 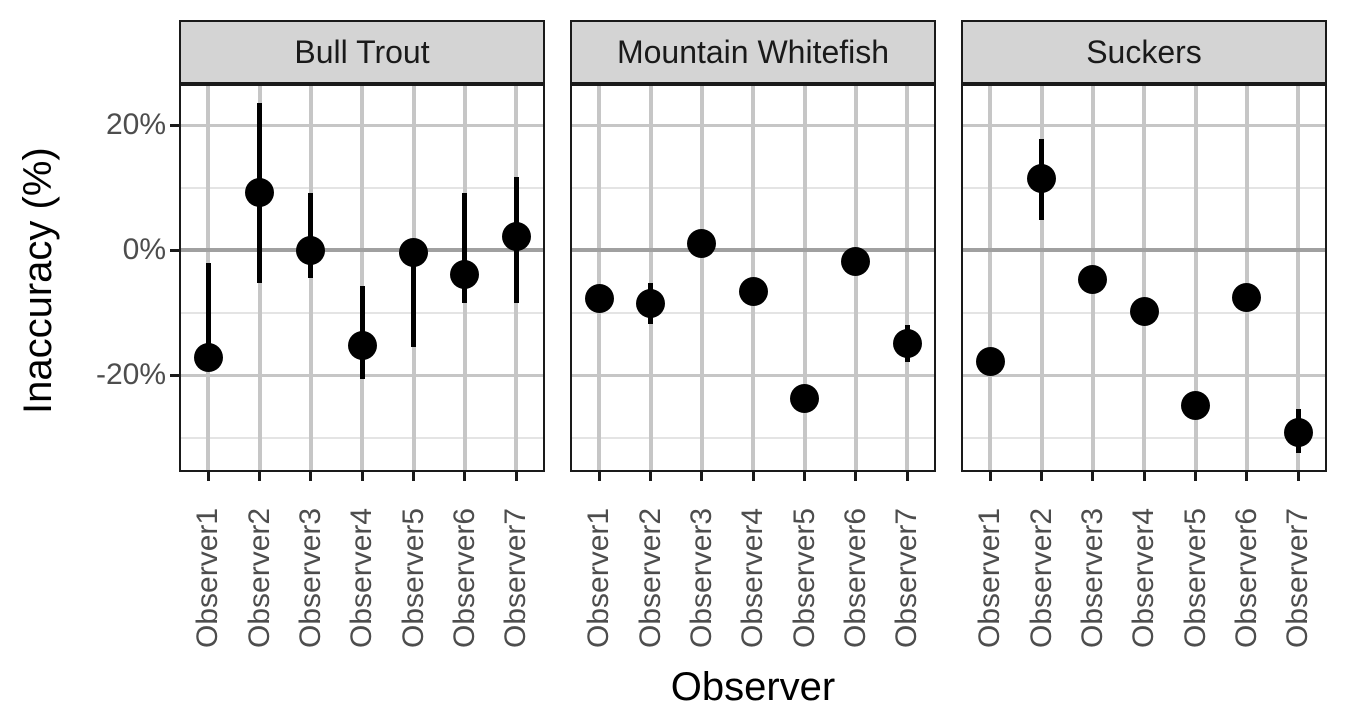 I want to click on panel-mountain-whitefish, so click(x=753, y=278).